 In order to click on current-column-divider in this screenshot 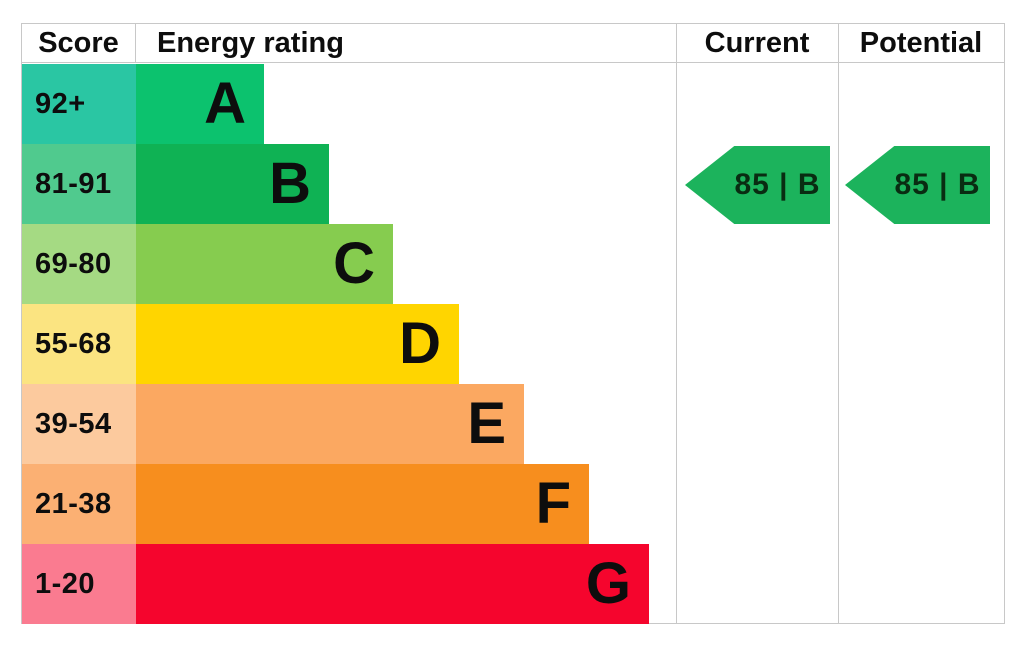, I will do `click(676, 323)`.